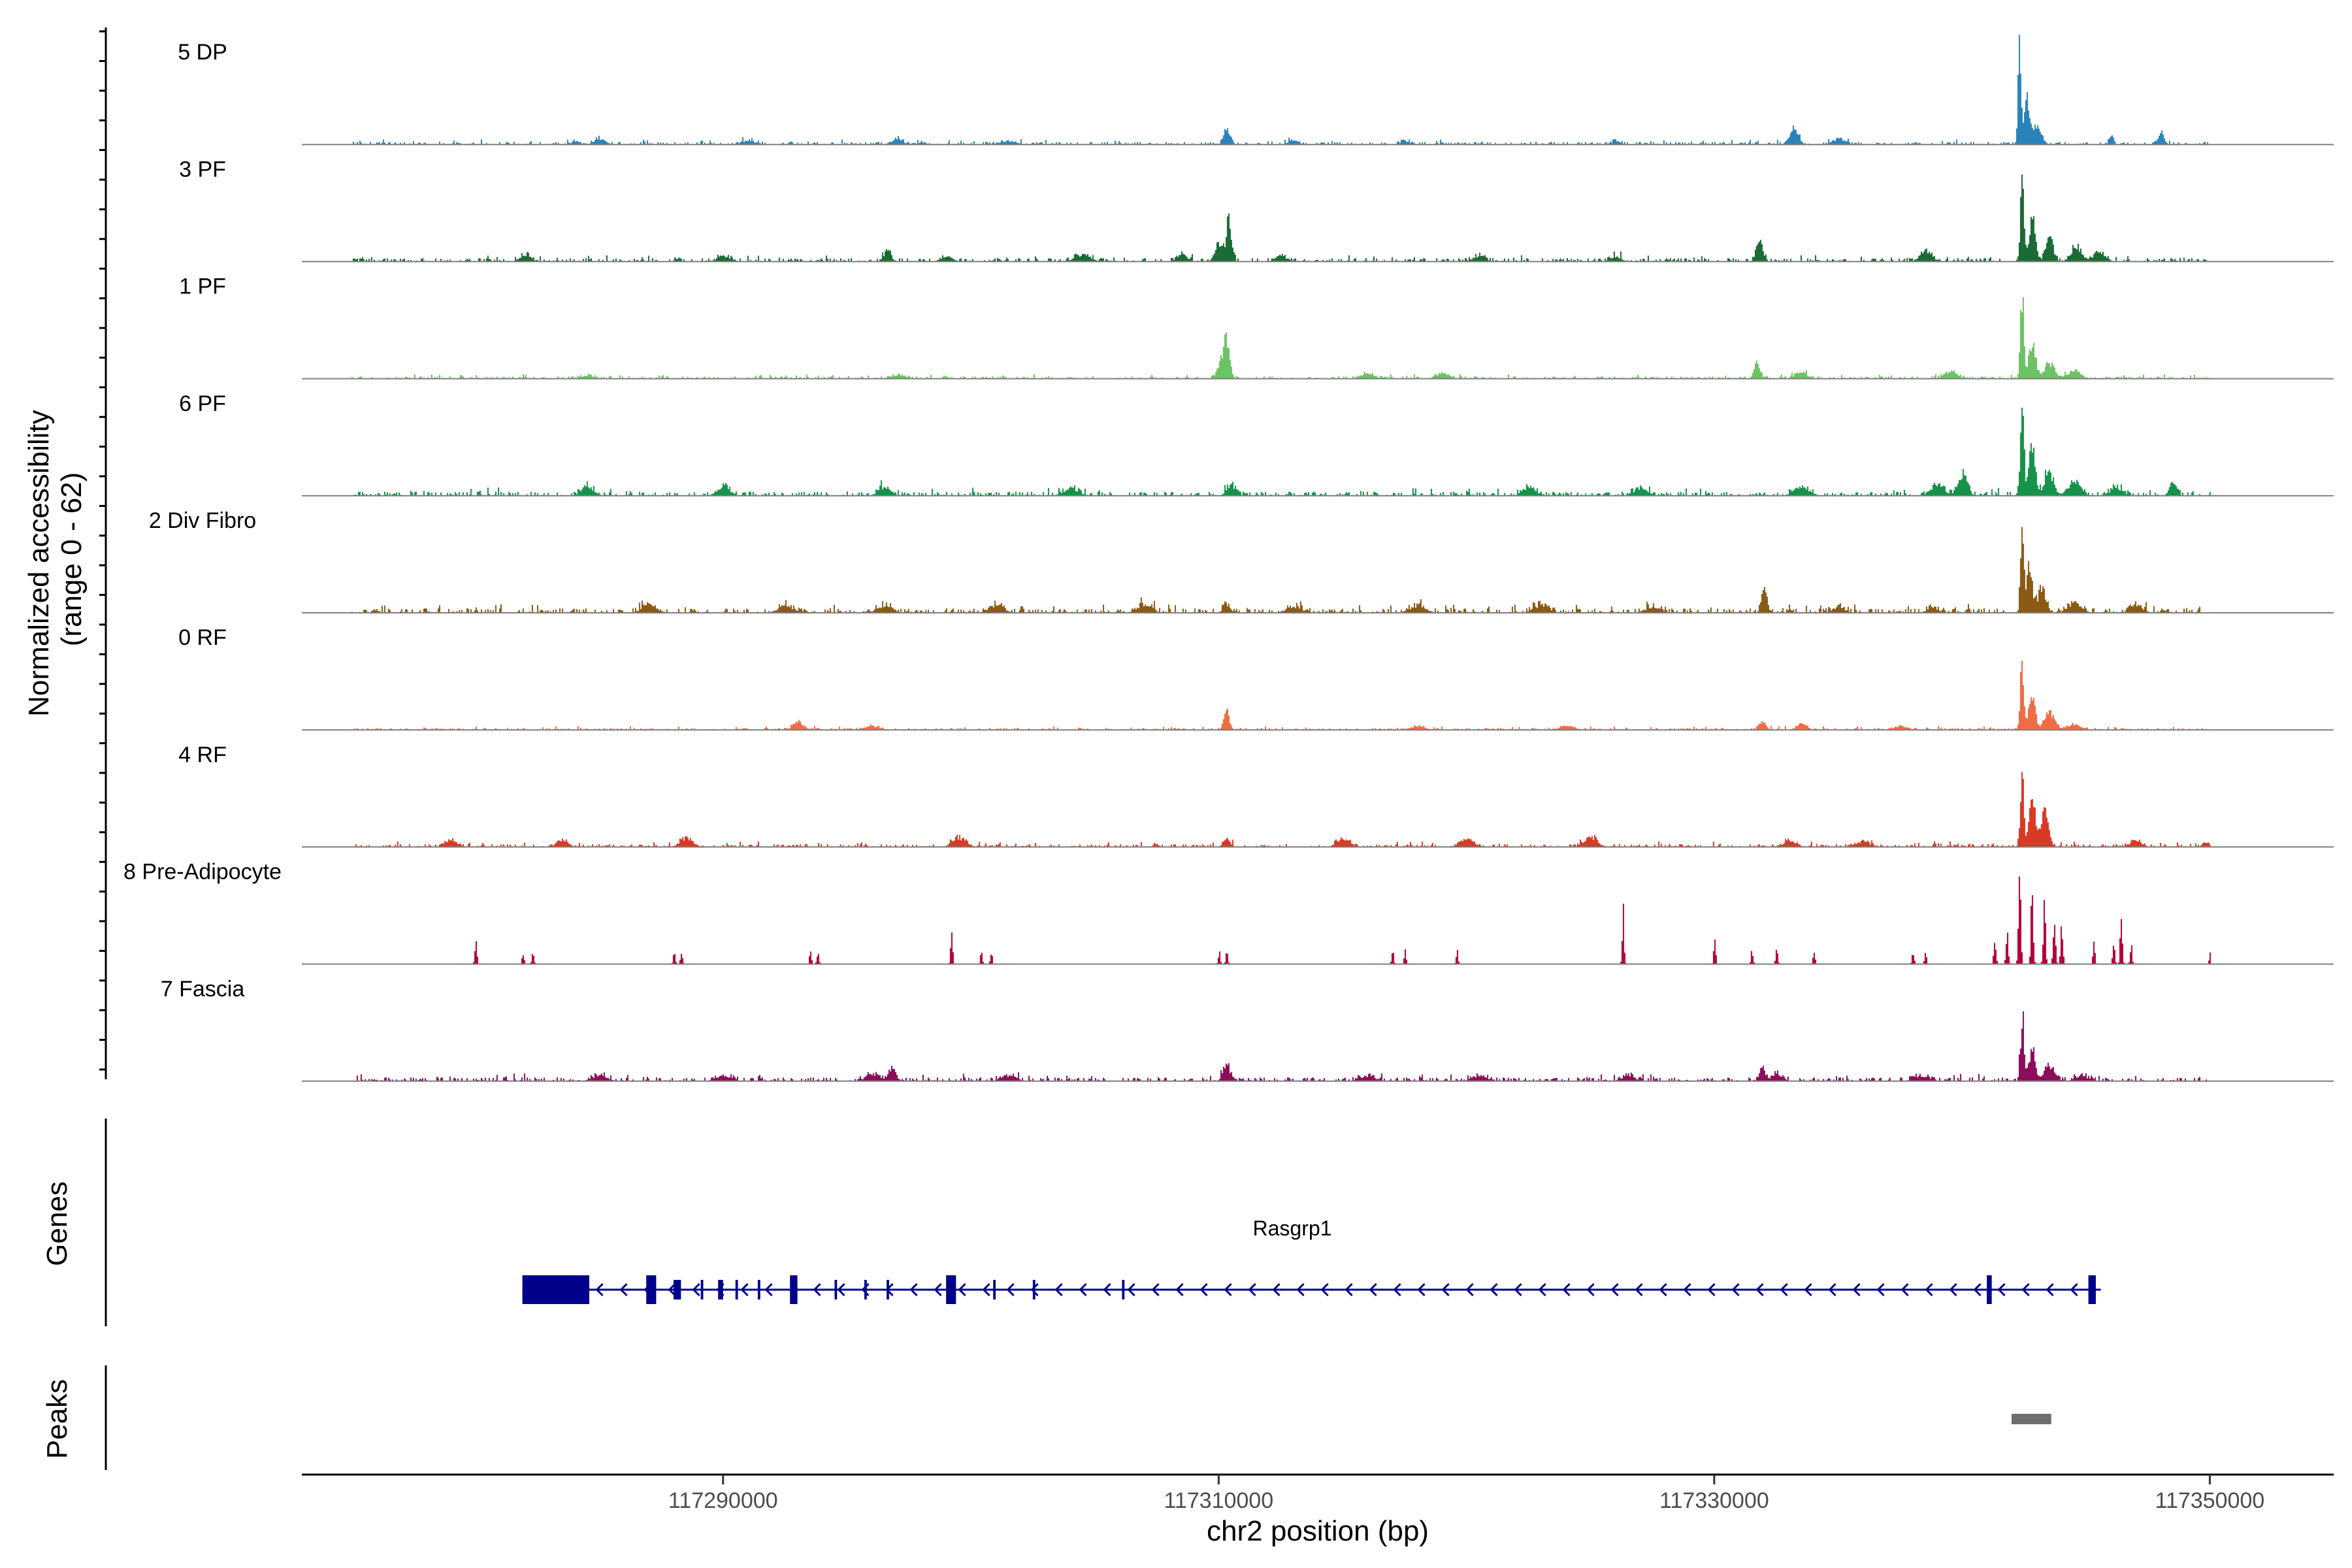 The image size is (2352, 1568). What do you see at coordinates (202, 637) in the screenshot?
I see `track-label: 0 RF` at bounding box center [202, 637].